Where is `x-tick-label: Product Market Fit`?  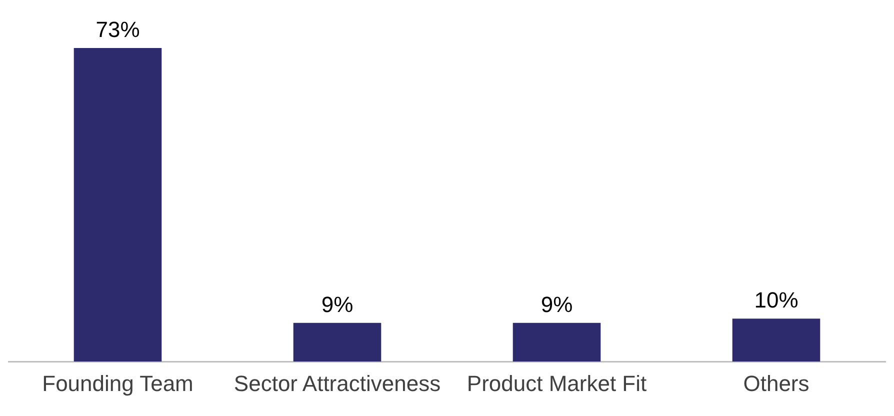
x-tick-label: Product Market Fit is located at coordinates (556, 383).